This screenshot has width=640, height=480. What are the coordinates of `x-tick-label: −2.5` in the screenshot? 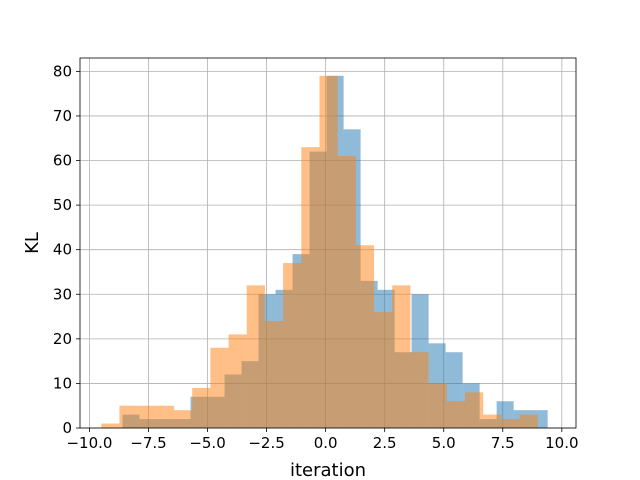 It's located at (266, 443).